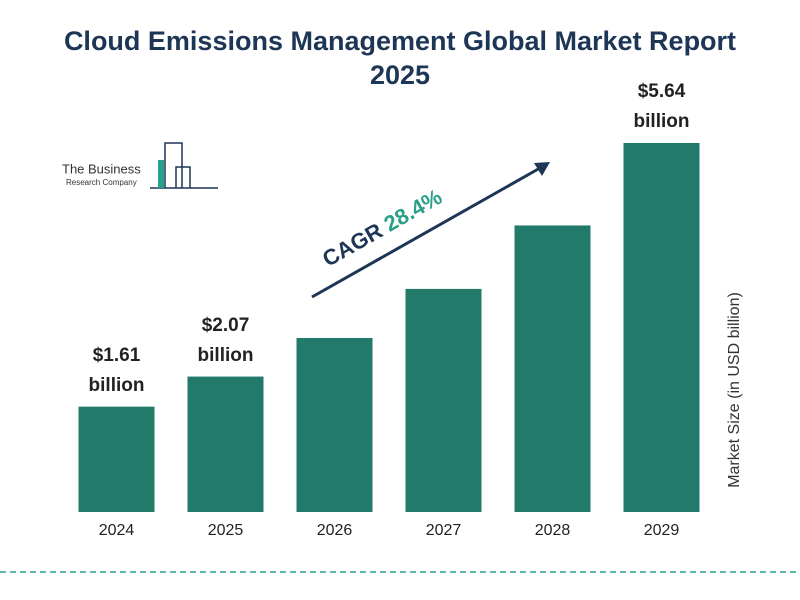  Describe the element at coordinates (335, 530) in the screenshot. I see `x-tick-label: 2026` at that location.